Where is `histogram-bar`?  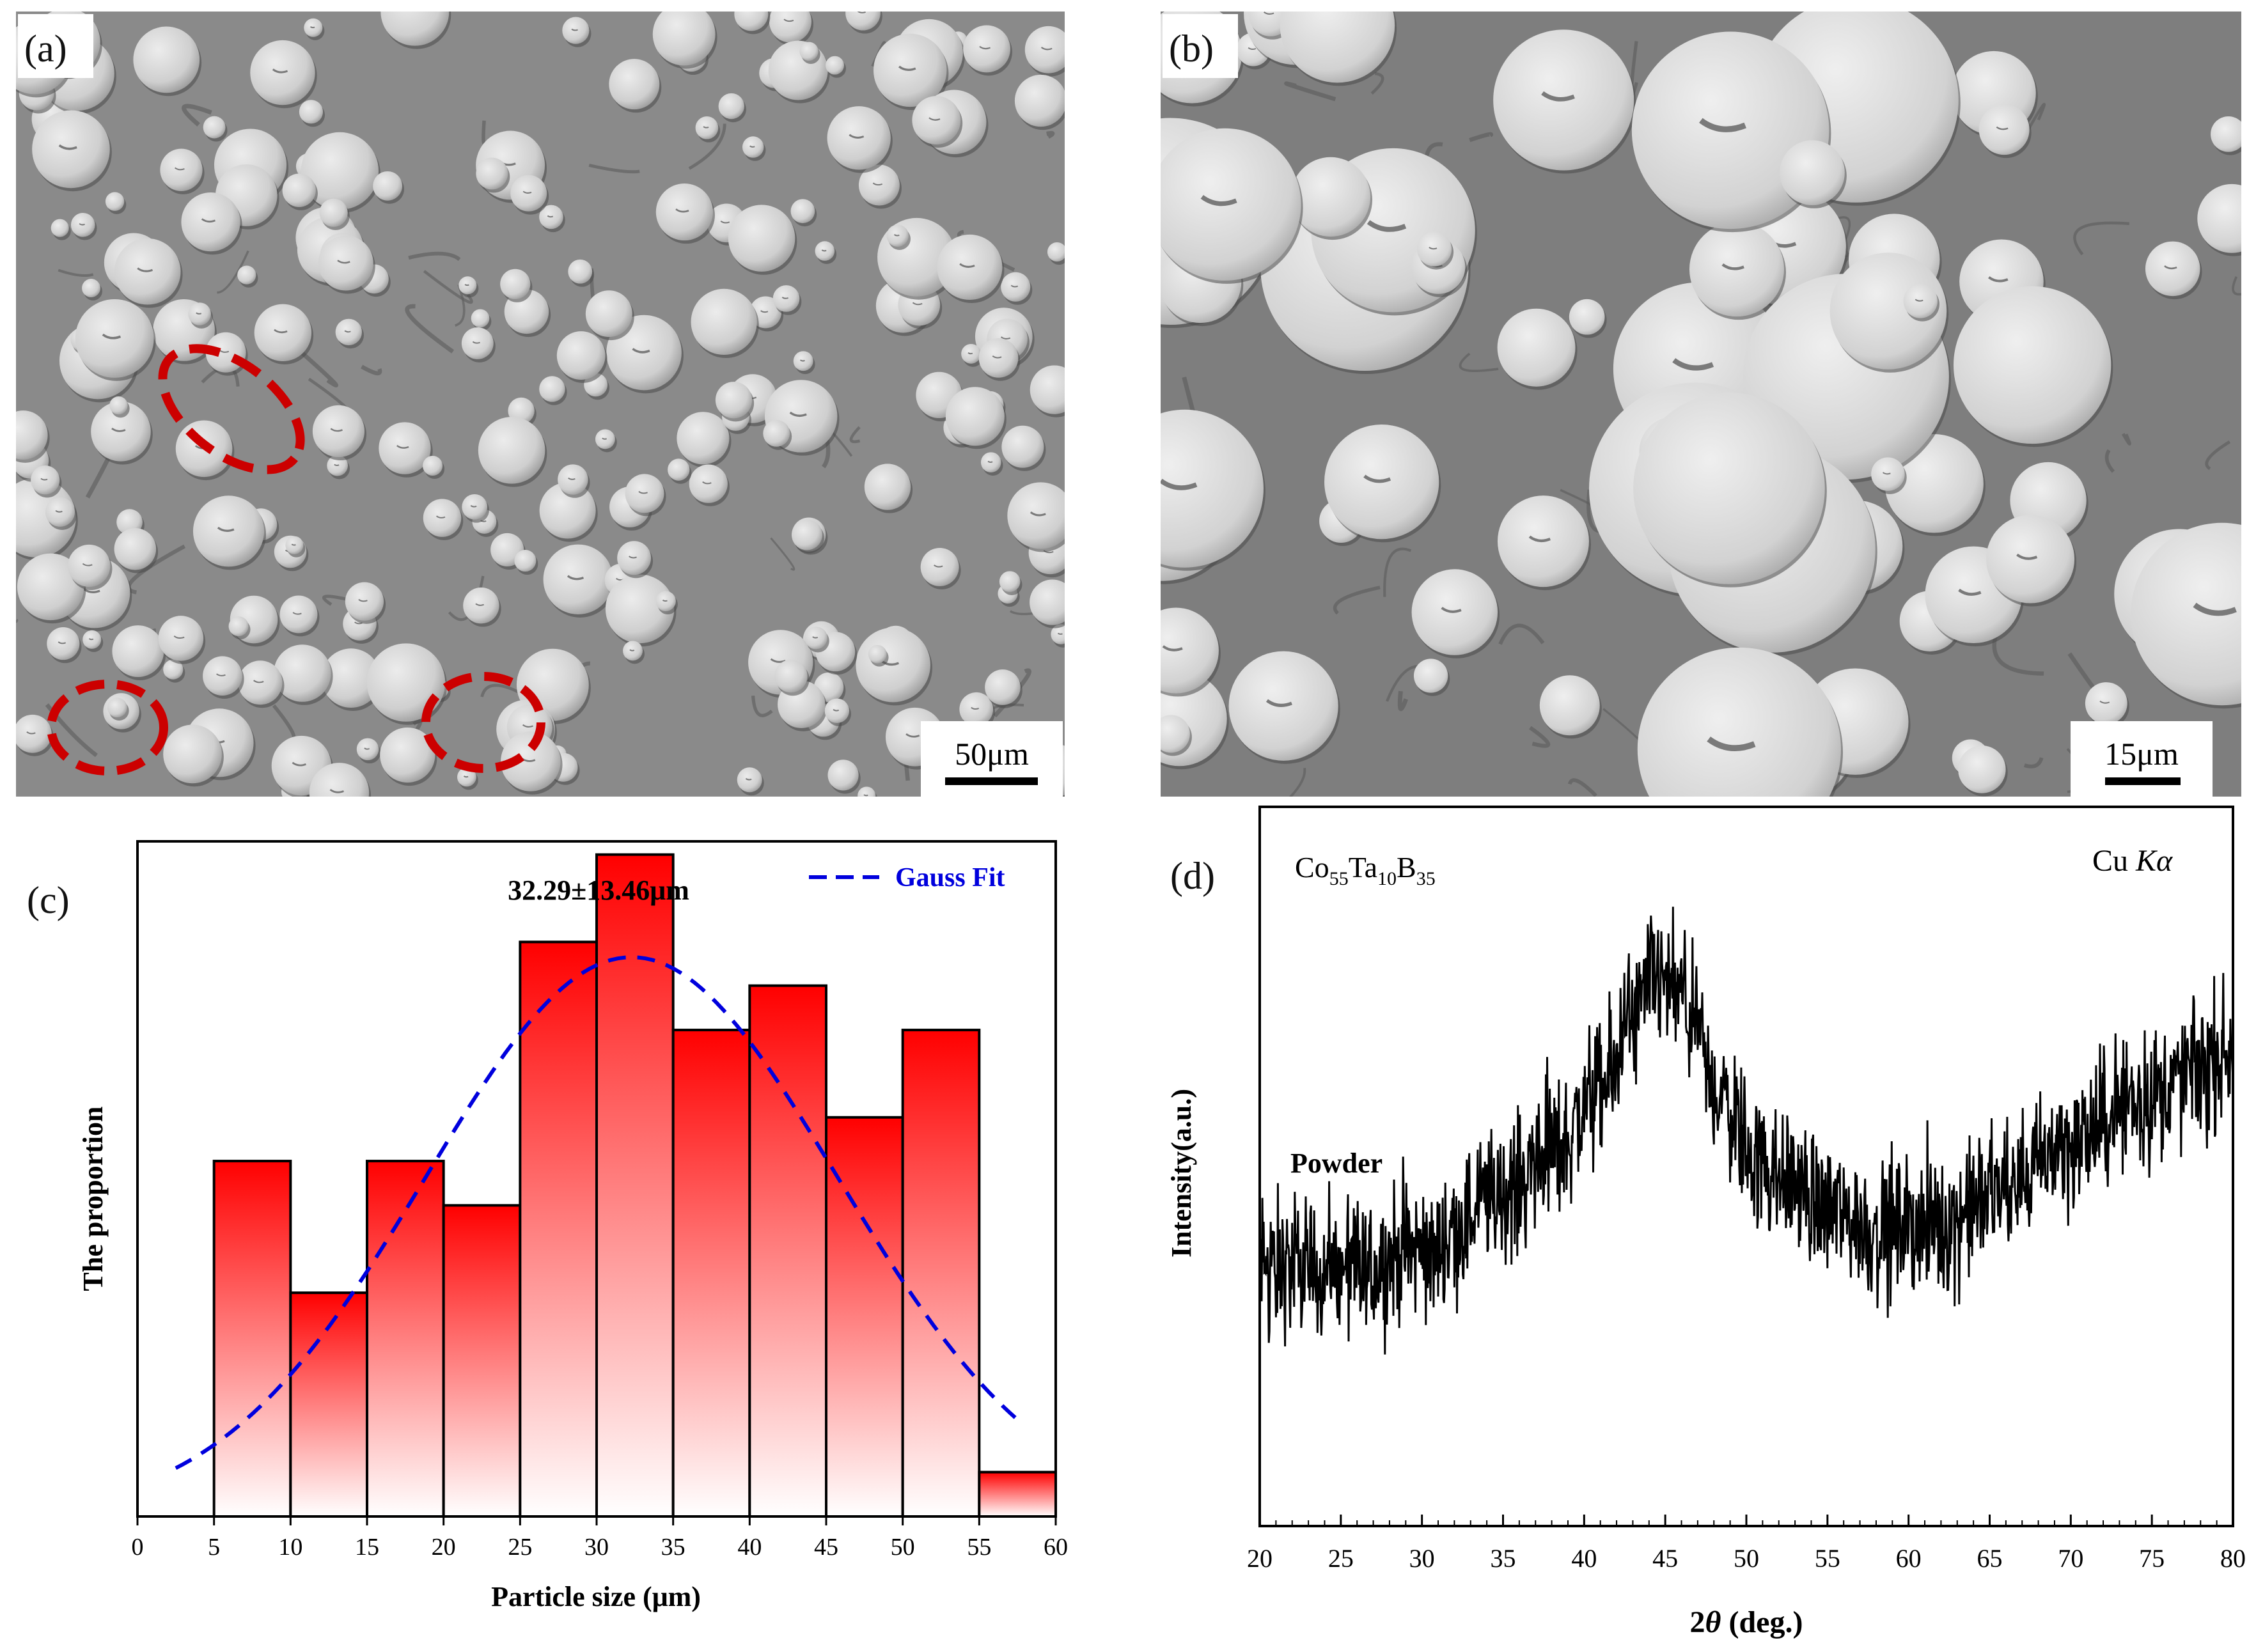 histogram-bar is located at coordinates (864, 1317).